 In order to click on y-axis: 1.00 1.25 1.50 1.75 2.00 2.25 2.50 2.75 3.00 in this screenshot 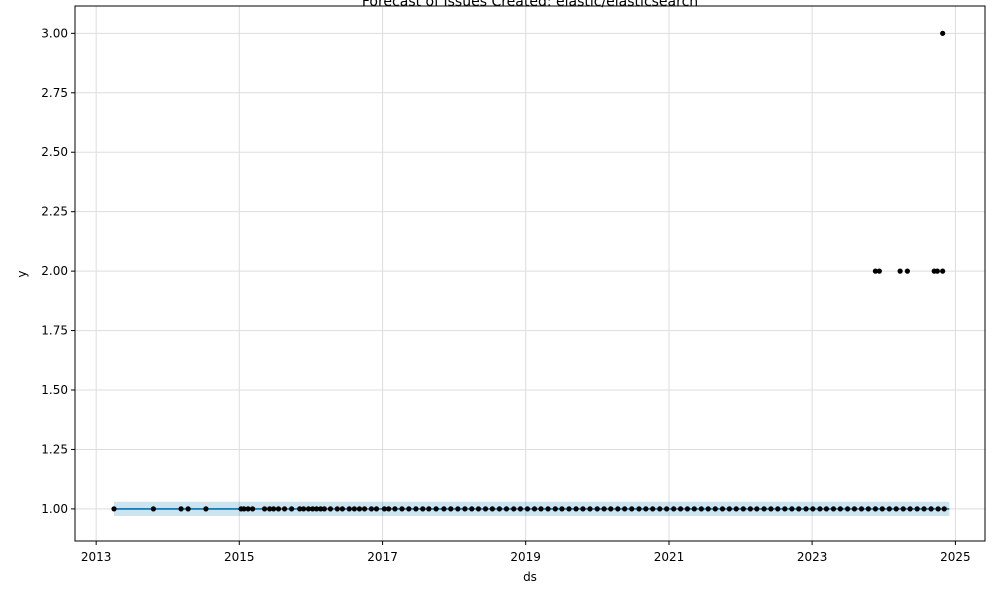, I will do `click(58, 271)`.